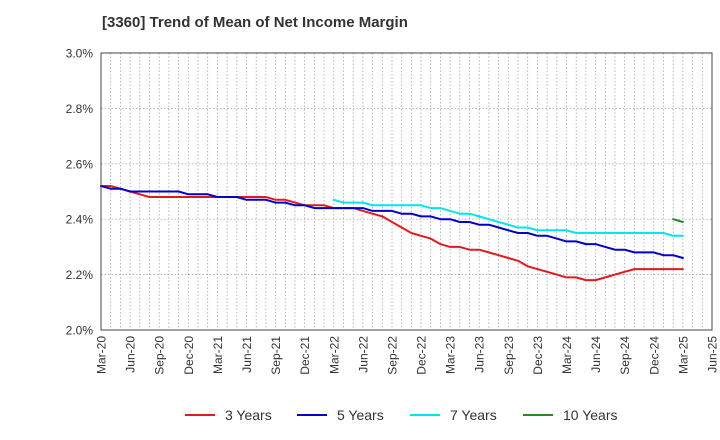  I want to click on y-tick-label: 3.0%, so click(80, 54).